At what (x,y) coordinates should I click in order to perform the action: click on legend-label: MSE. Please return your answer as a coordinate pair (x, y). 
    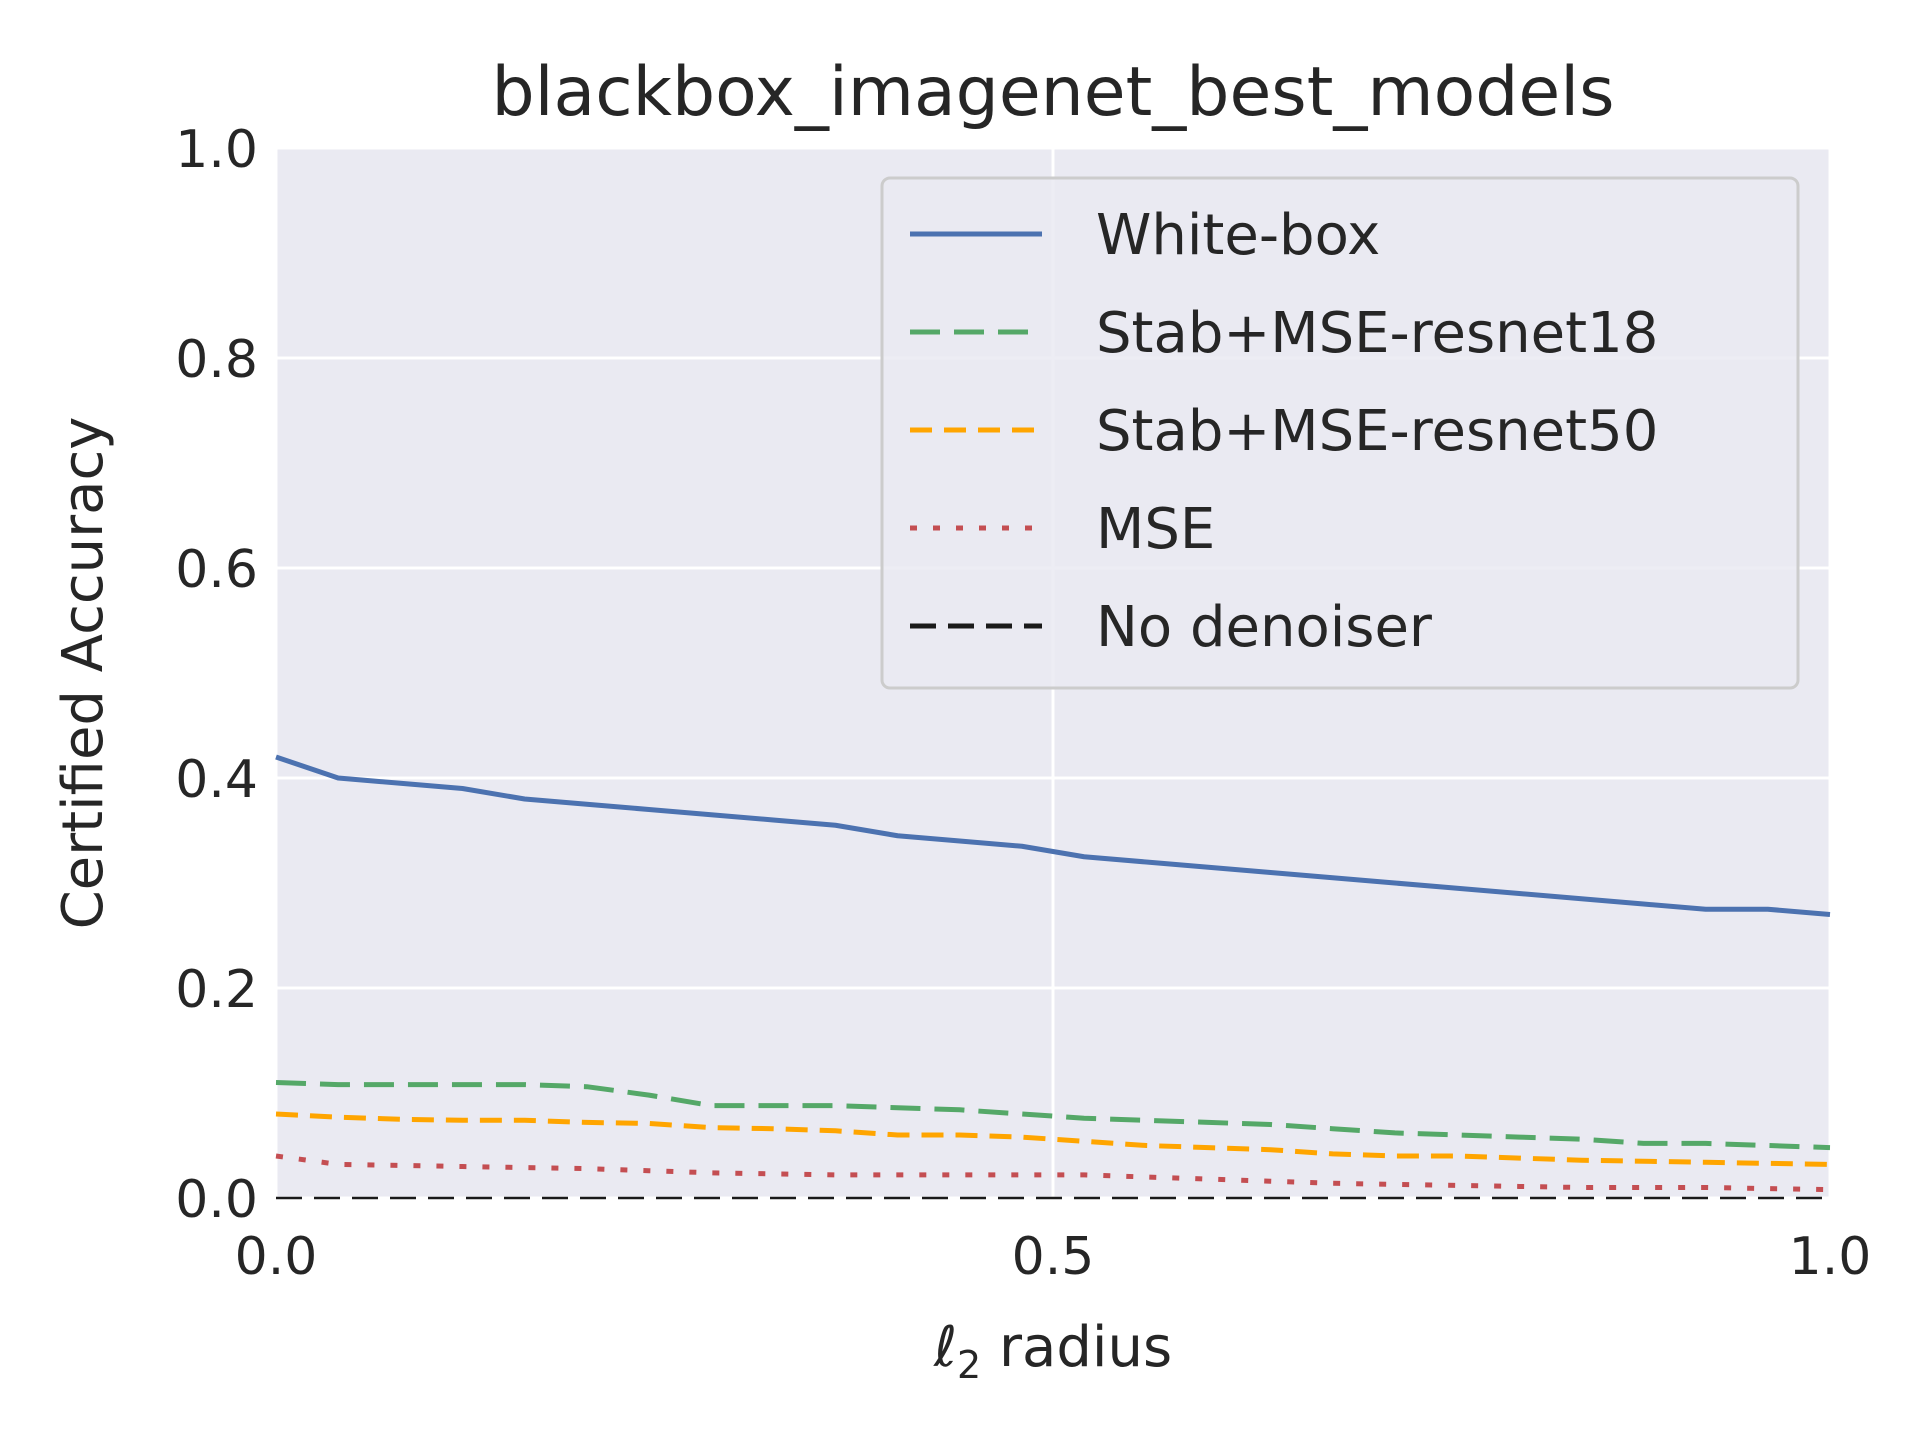
    Looking at the image, I should click on (1155, 529).